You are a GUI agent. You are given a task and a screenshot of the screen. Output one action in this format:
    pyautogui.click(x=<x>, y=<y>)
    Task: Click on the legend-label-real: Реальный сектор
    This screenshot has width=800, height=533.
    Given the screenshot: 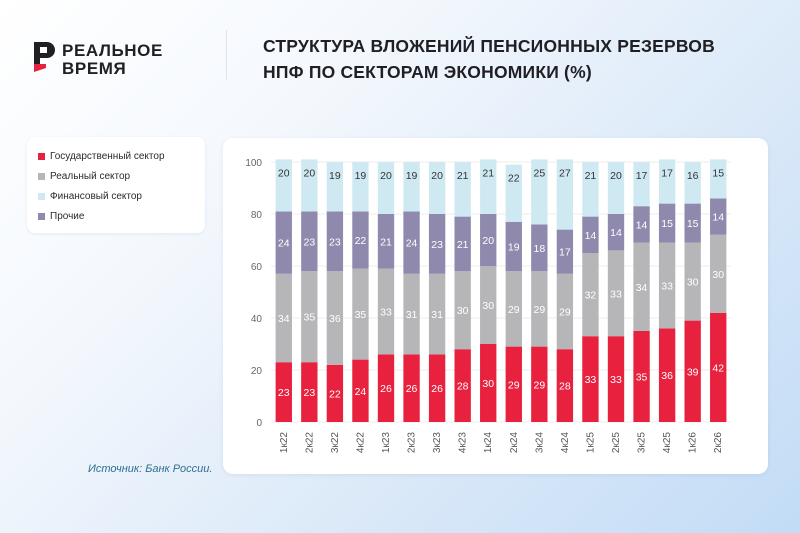 What is the action you would take?
    pyautogui.click(x=90, y=176)
    